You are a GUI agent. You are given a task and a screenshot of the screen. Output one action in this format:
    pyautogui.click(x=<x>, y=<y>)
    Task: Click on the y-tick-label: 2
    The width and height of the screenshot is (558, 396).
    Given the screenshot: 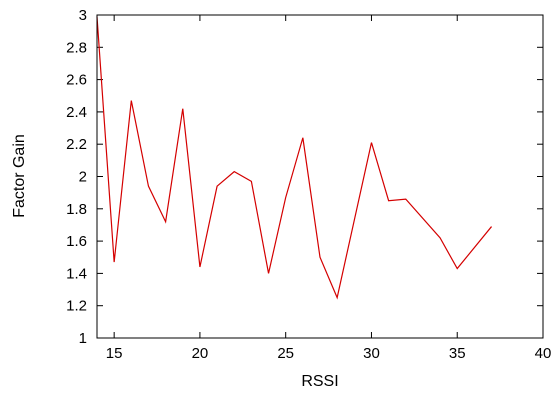 What is the action you would take?
    pyautogui.click(x=83, y=177)
    